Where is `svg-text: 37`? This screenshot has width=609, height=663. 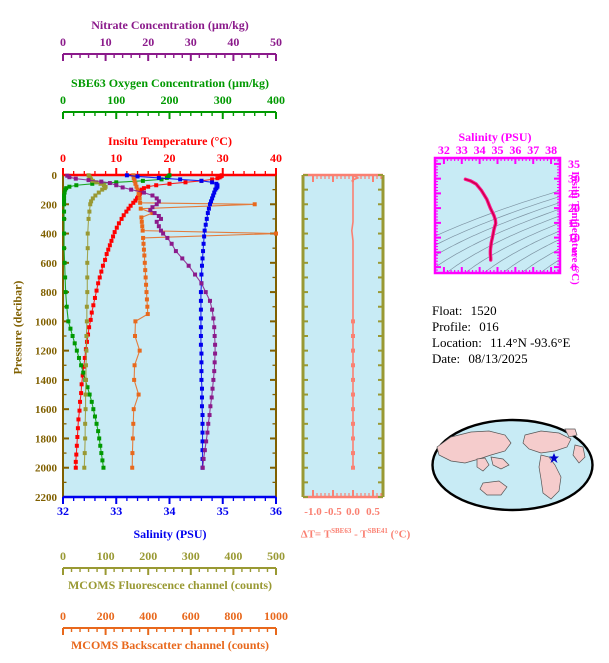 svg-text: 37 is located at coordinates (533, 150).